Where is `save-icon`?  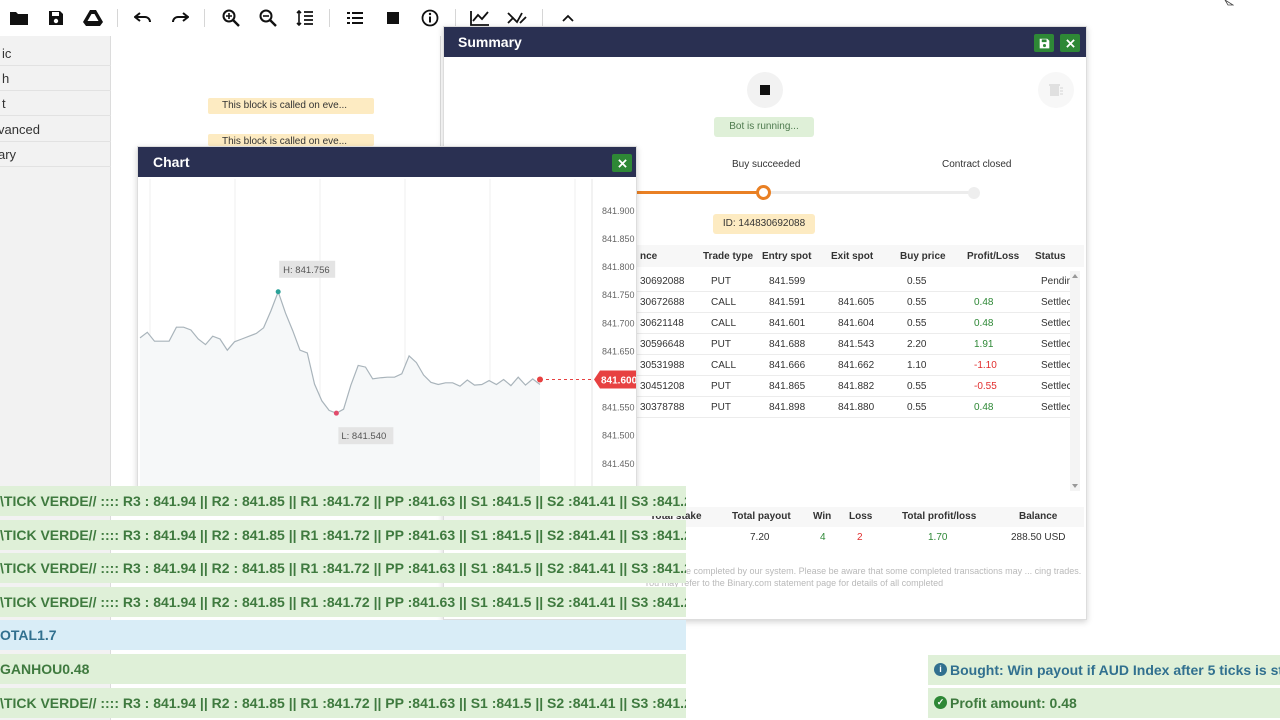 save-icon is located at coordinates (56, 18).